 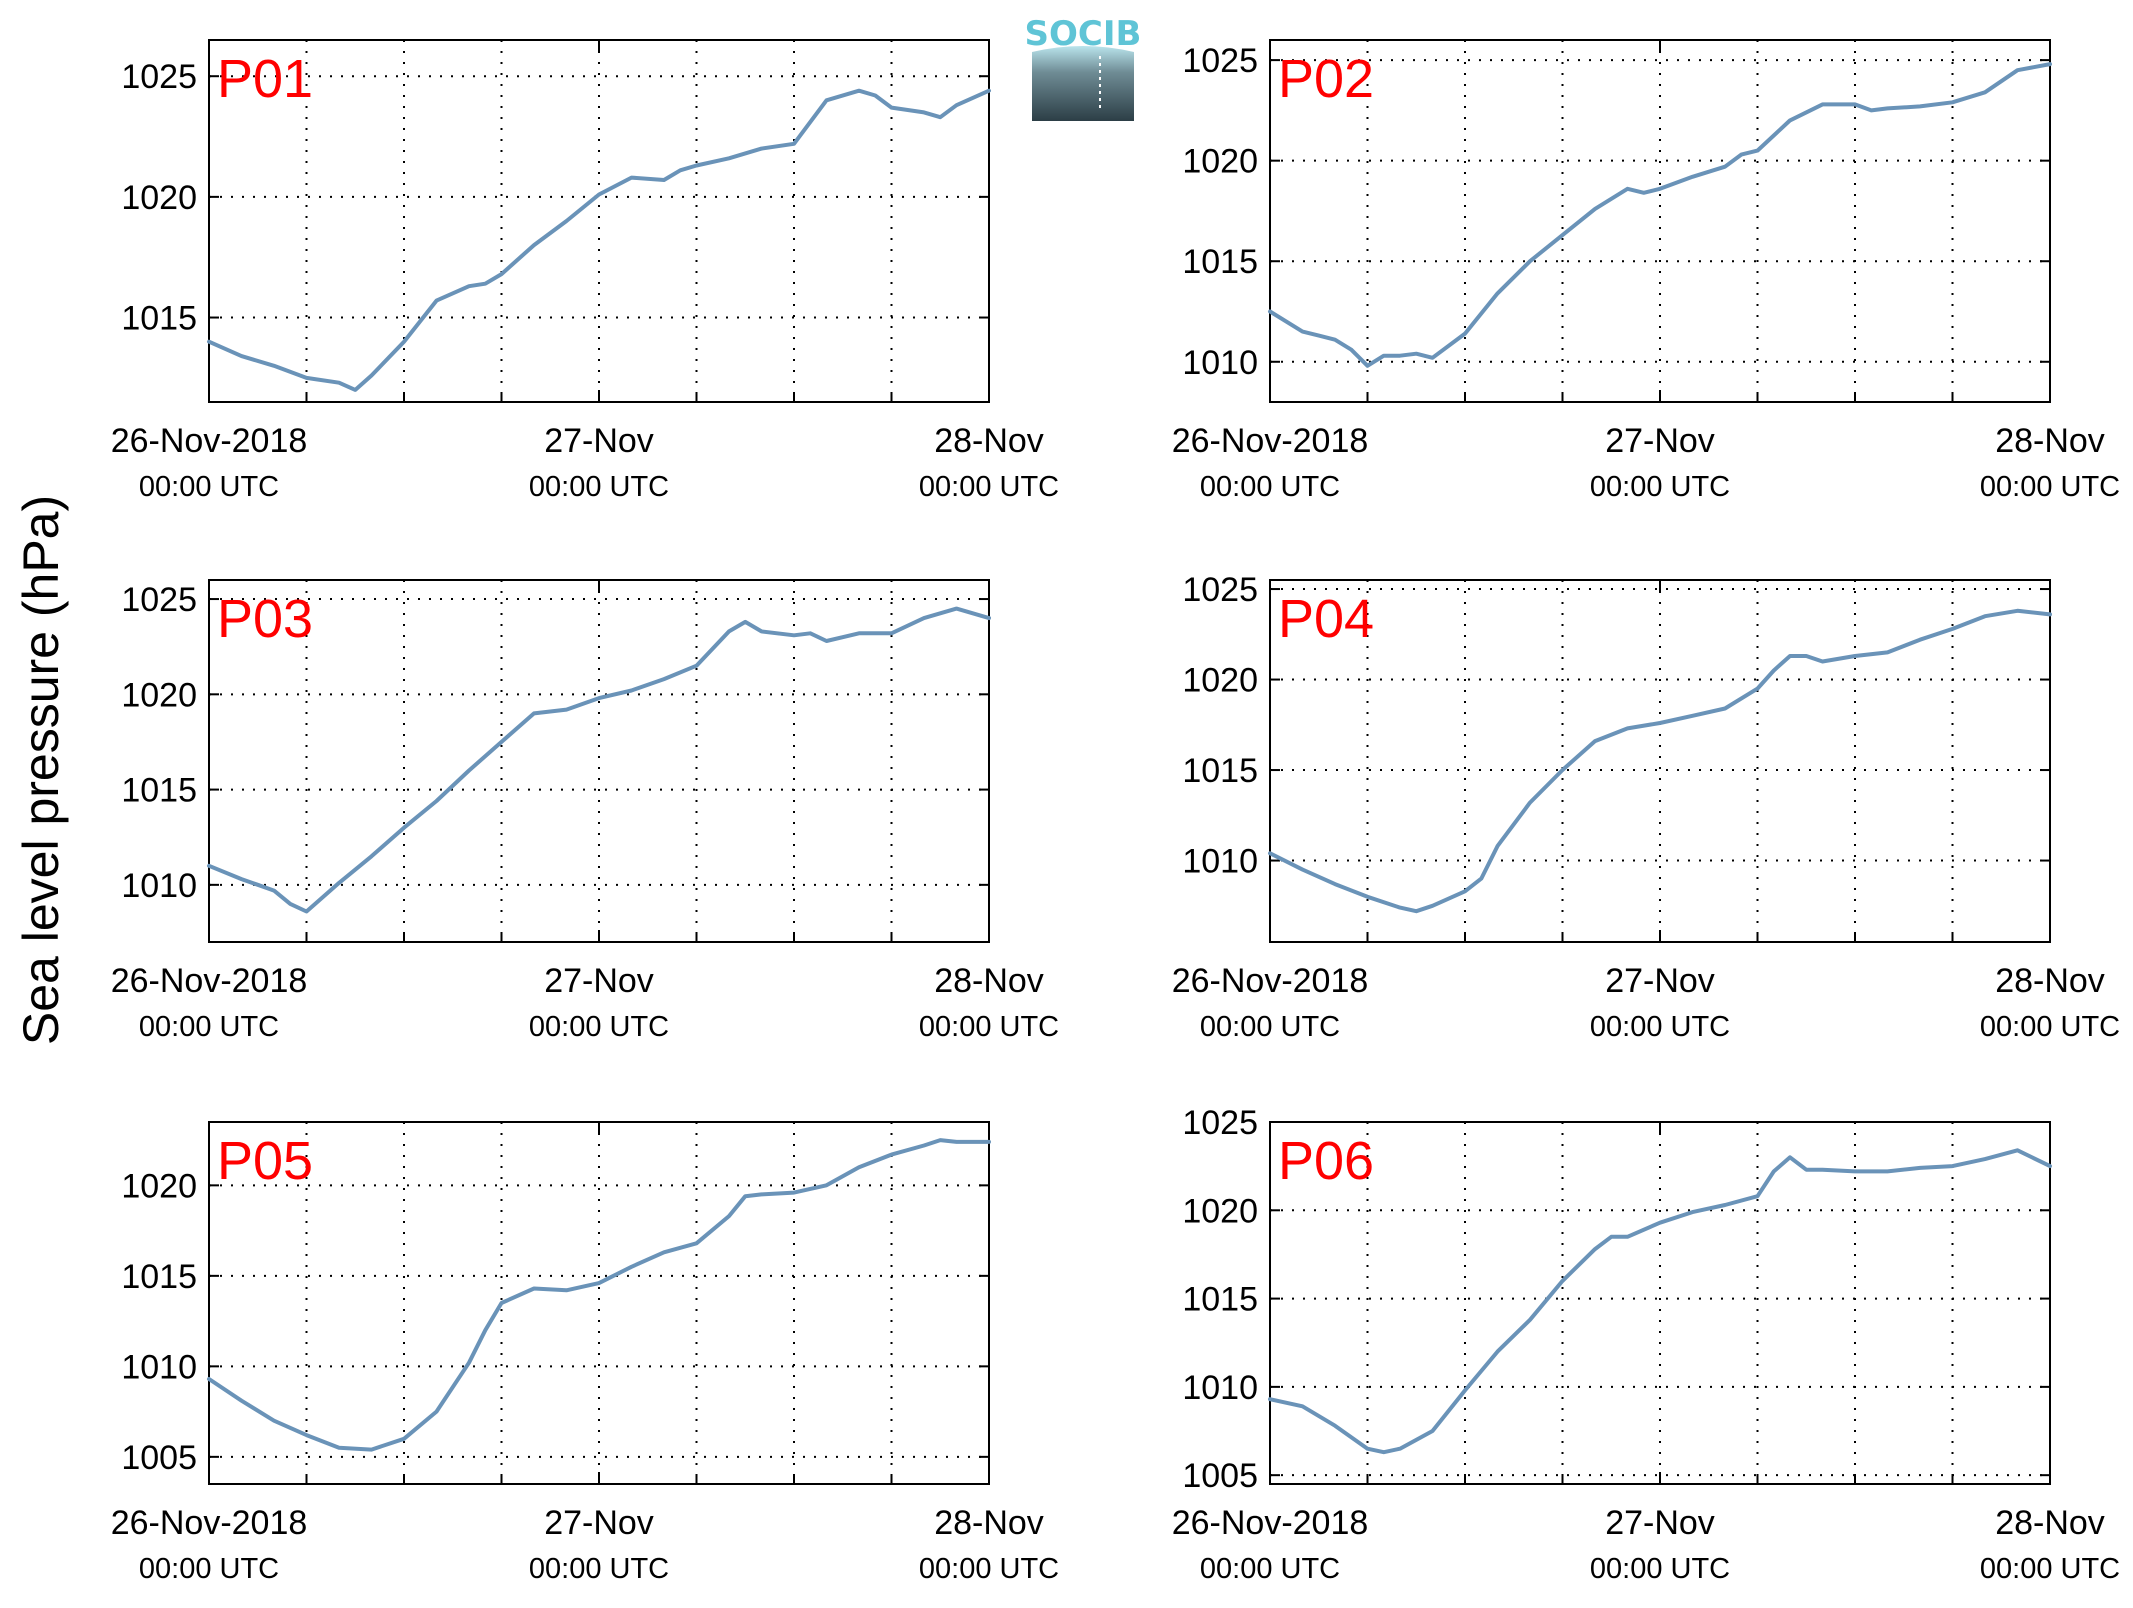 What do you see at coordinates (265, 619) in the screenshot?
I see `panel-label: P03` at bounding box center [265, 619].